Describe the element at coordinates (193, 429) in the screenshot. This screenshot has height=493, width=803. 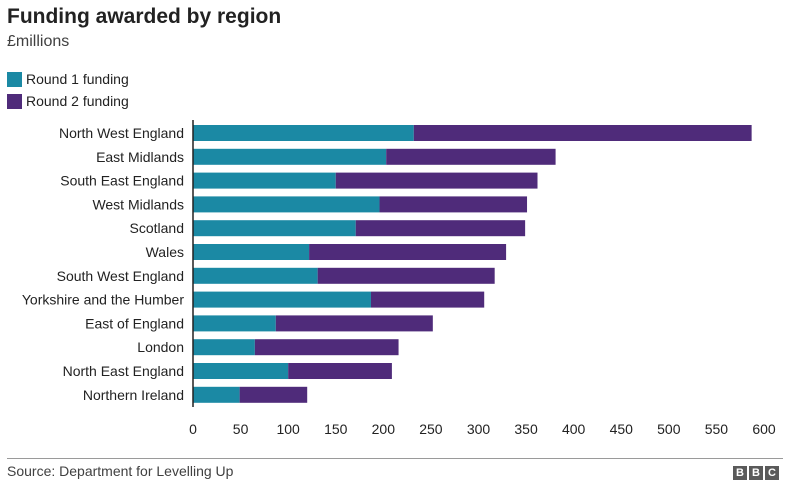
I see `x-tick-label: 0` at that location.